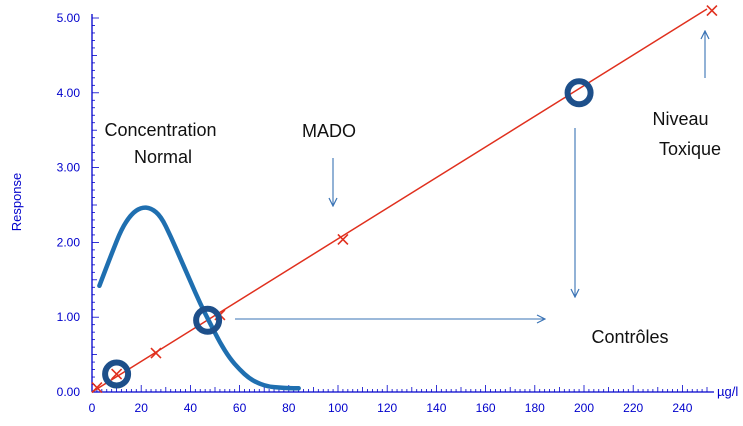  What do you see at coordinates (69, 392) in the screenshot?
I see `y-tick-label: 0.00` at bounding box center [69, 392].